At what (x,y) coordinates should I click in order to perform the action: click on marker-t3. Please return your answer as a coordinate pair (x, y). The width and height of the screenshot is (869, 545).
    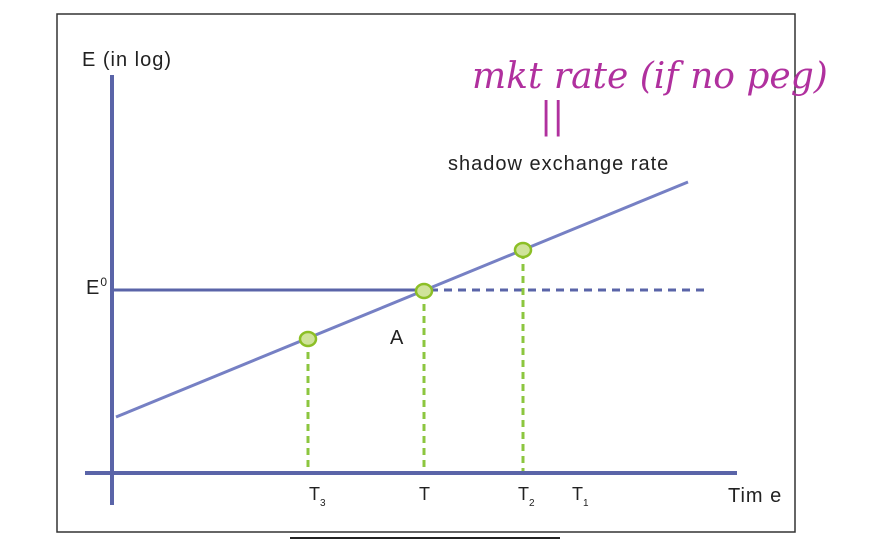
    Looking at the image, I should click on (308, 339).